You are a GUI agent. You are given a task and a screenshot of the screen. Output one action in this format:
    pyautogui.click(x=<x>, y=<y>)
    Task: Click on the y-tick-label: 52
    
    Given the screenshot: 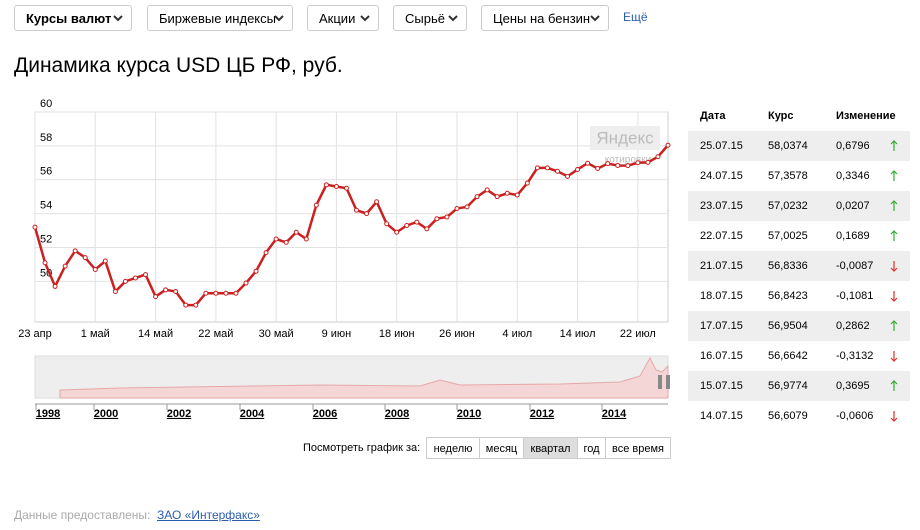 What is the action you would take?
    pyautogui.click(x=46, y=239)
    